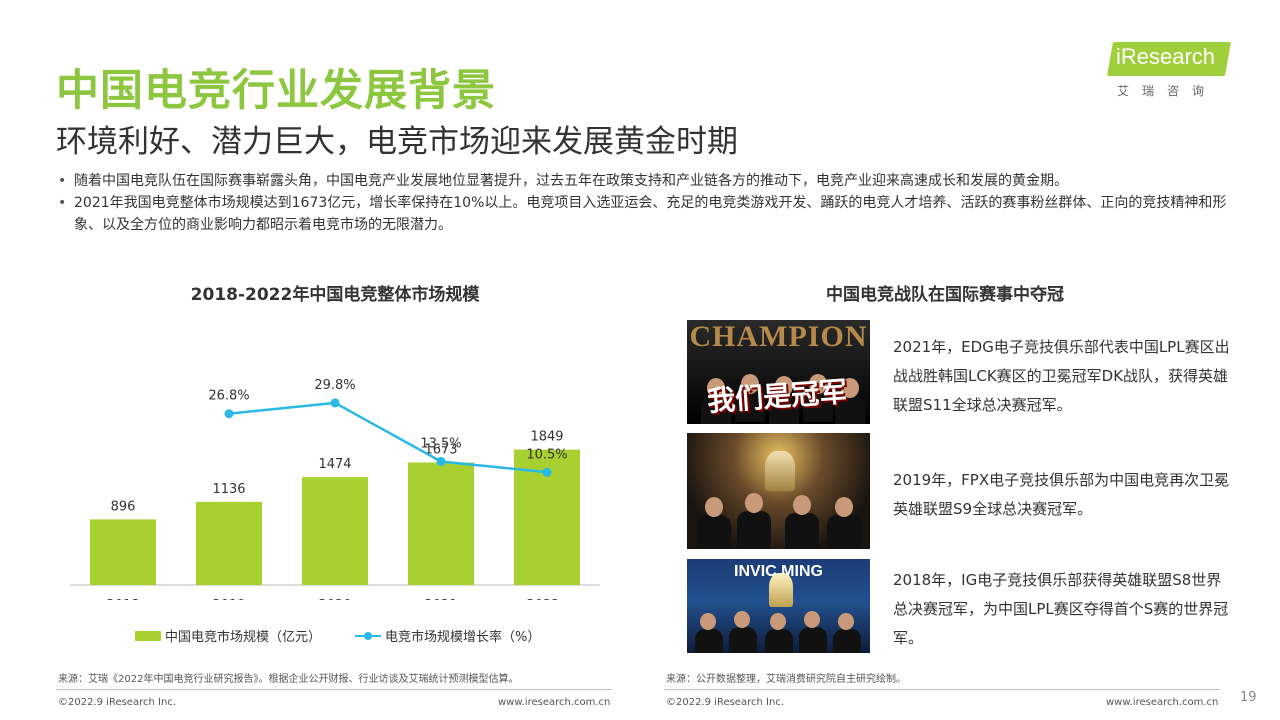  I want to click on bar-label-2018: 896, so click(123, 506).